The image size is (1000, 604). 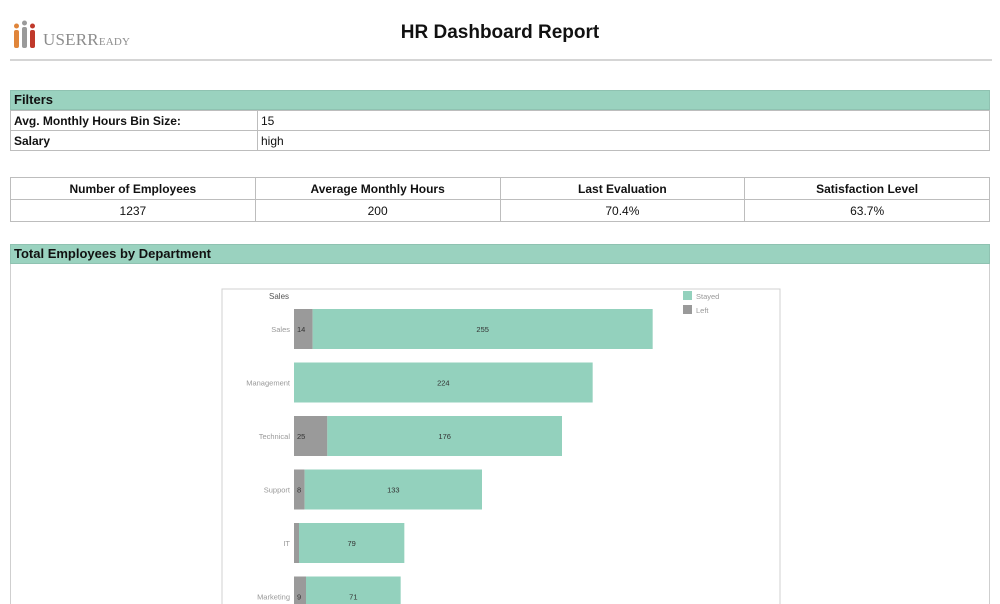 I want to click on bar-left-label: 8, so click(x=299, y=490).